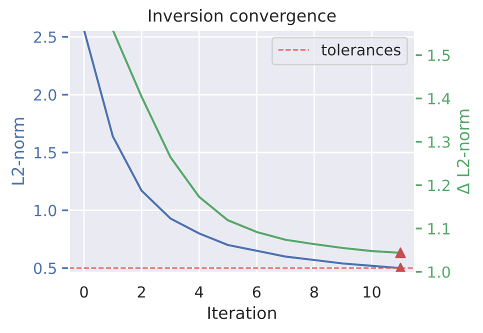  Describe the element at coordinates (141, 292) in the screenshot. I see `x-tick-label: 2` at that location.